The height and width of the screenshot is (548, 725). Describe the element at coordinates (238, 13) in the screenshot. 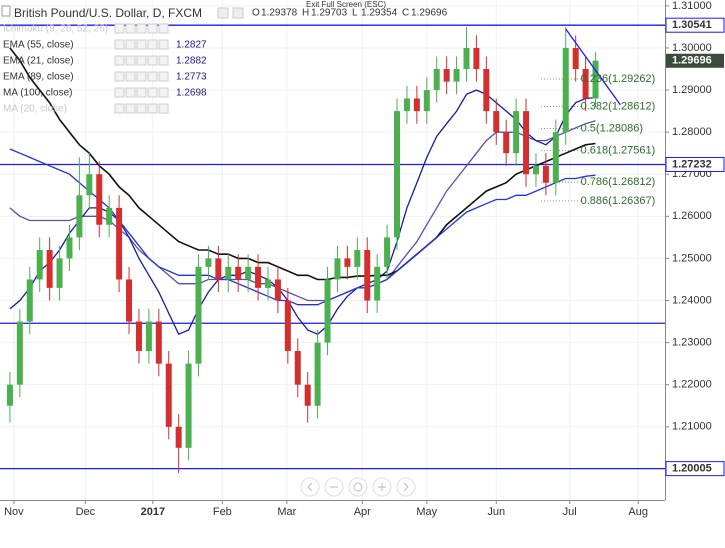

I see `hide-icon` at that location.